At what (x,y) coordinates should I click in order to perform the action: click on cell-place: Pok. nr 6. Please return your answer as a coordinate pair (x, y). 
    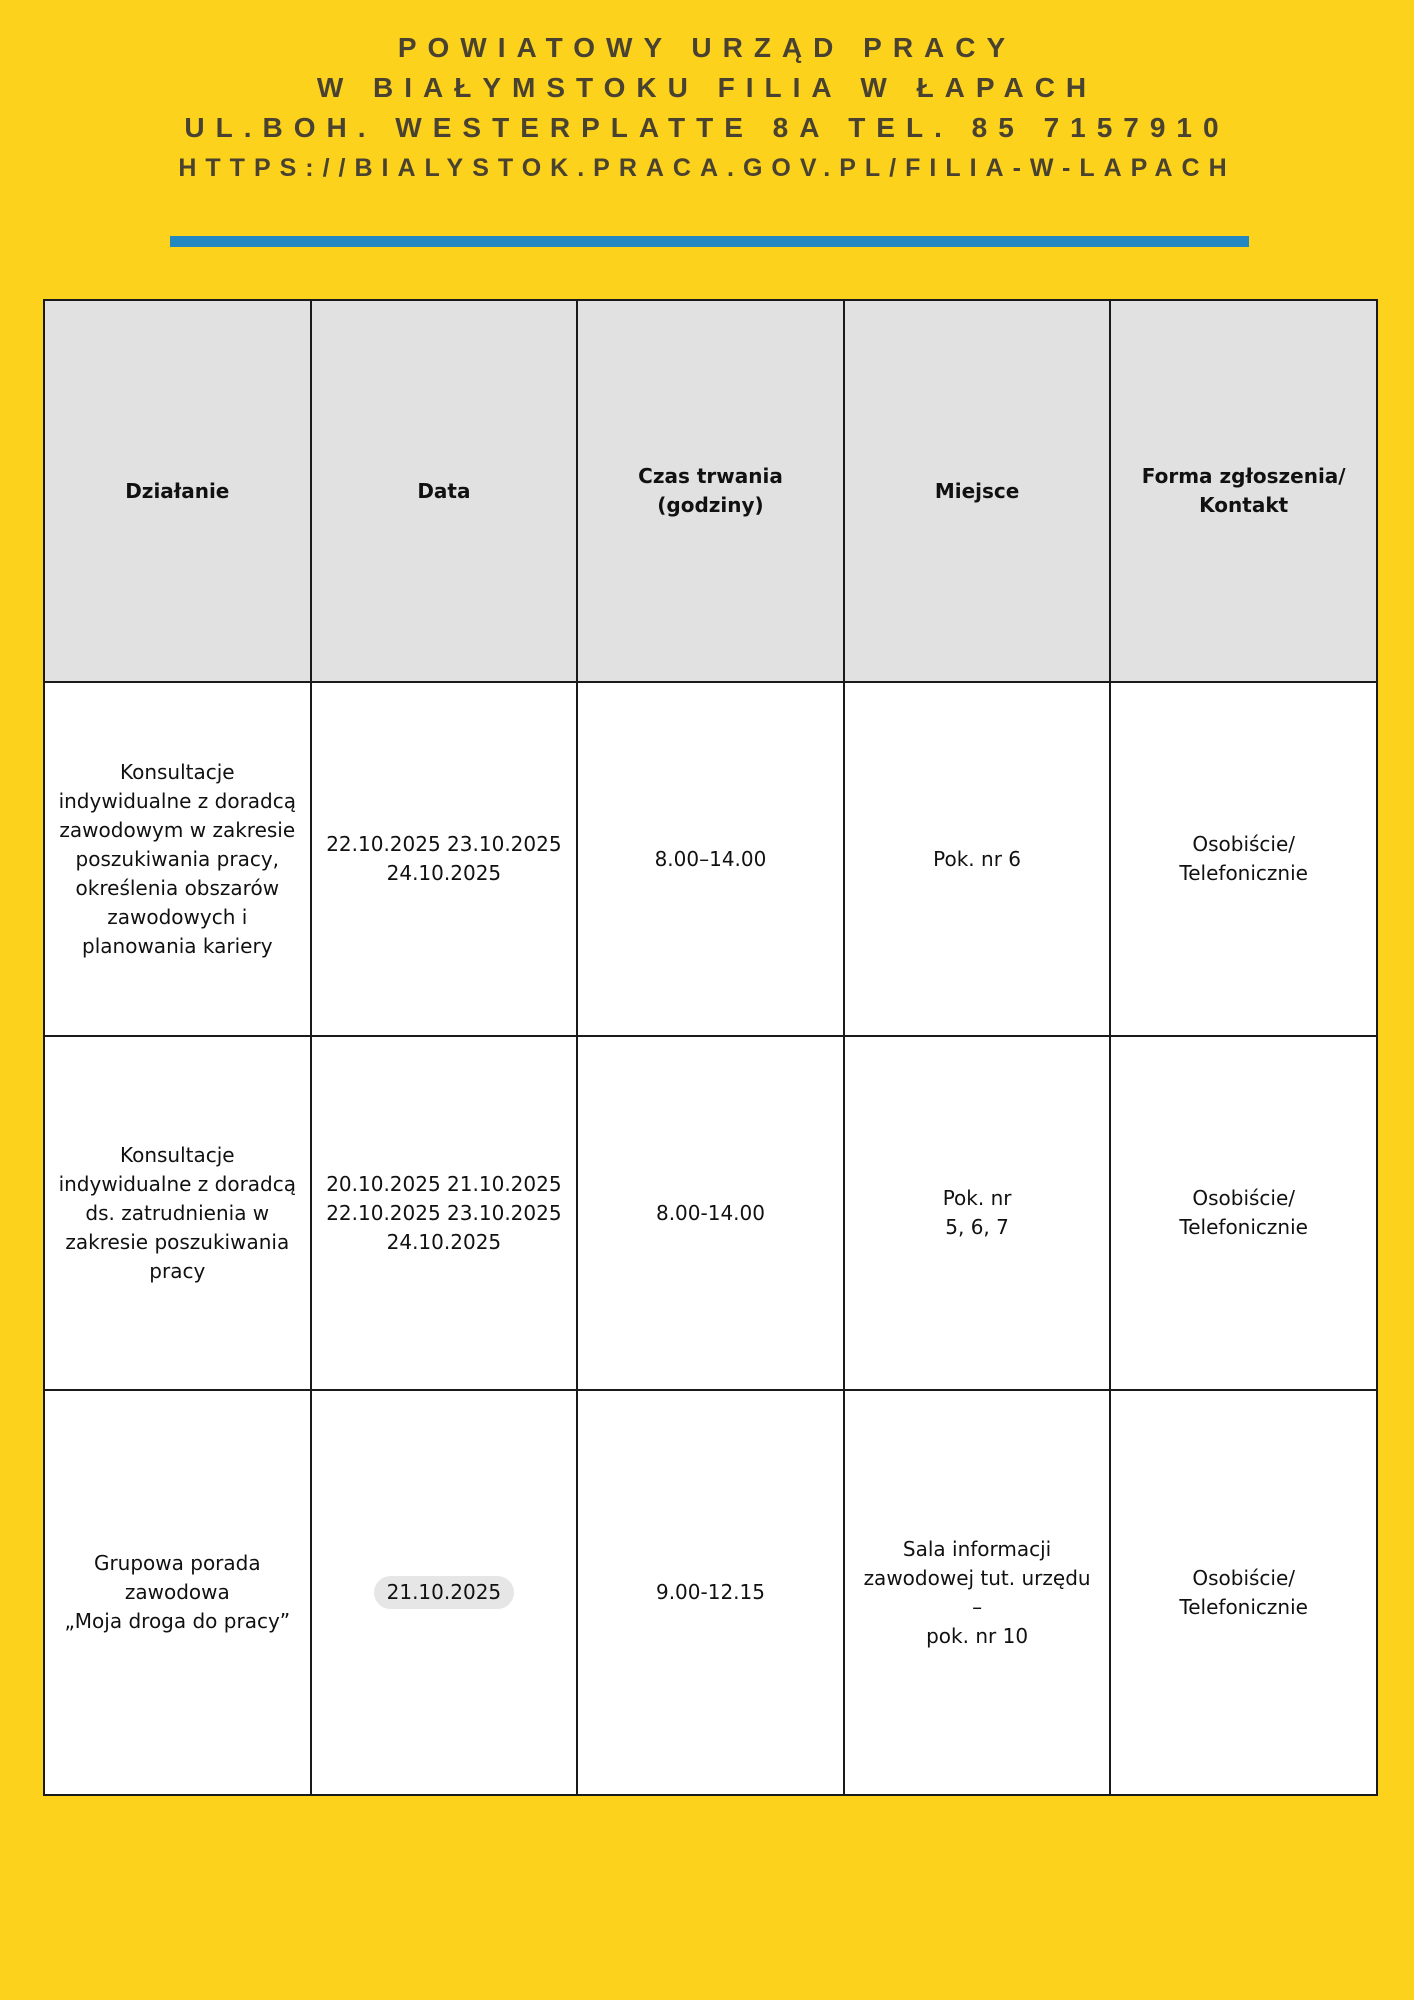
    Looking at the image, I should click on (977, 859).